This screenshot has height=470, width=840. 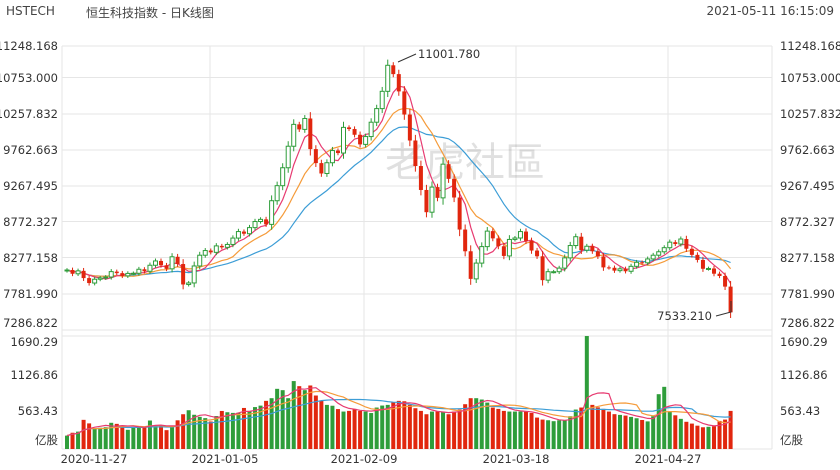 What do you see at coordinates (800, 411) in the screenshot?
I see `volume-tick-right: 563.43` at bounding box center [800, 411].